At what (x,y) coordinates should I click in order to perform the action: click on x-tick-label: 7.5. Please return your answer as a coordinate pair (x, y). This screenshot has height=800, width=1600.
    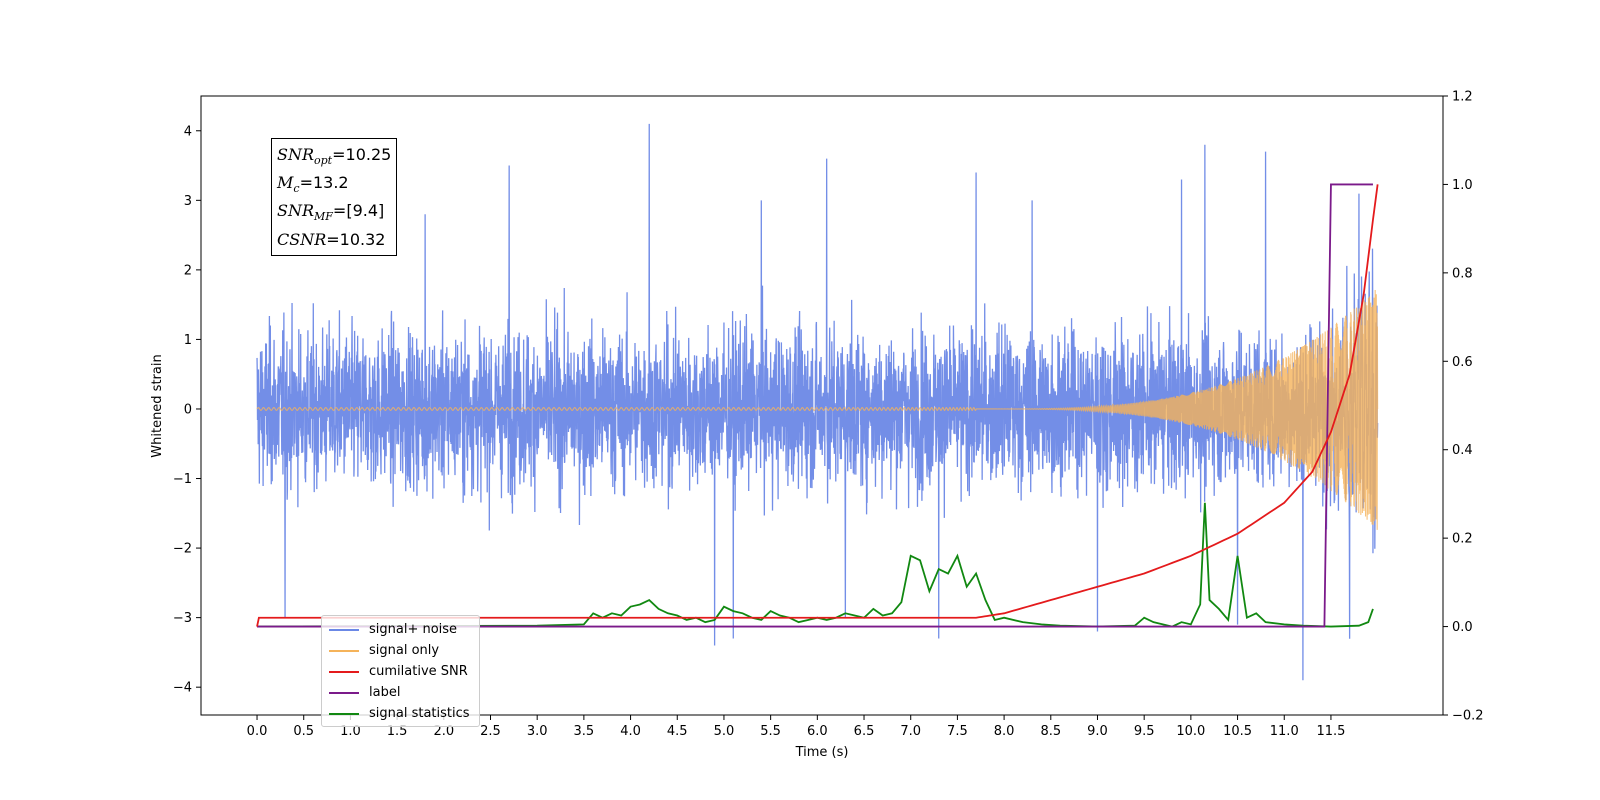
    Looking at the image, I should click on (957, 731).